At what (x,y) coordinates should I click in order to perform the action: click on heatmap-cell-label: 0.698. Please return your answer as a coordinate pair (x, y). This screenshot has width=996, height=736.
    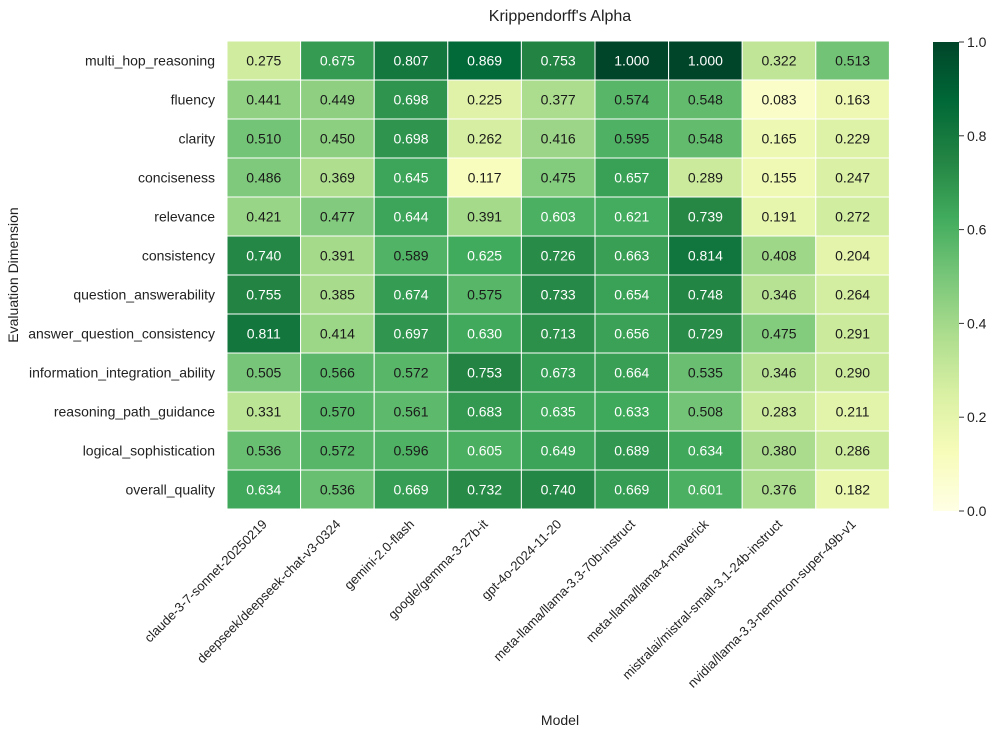
    Looking at the image, I should click on (410, 139).